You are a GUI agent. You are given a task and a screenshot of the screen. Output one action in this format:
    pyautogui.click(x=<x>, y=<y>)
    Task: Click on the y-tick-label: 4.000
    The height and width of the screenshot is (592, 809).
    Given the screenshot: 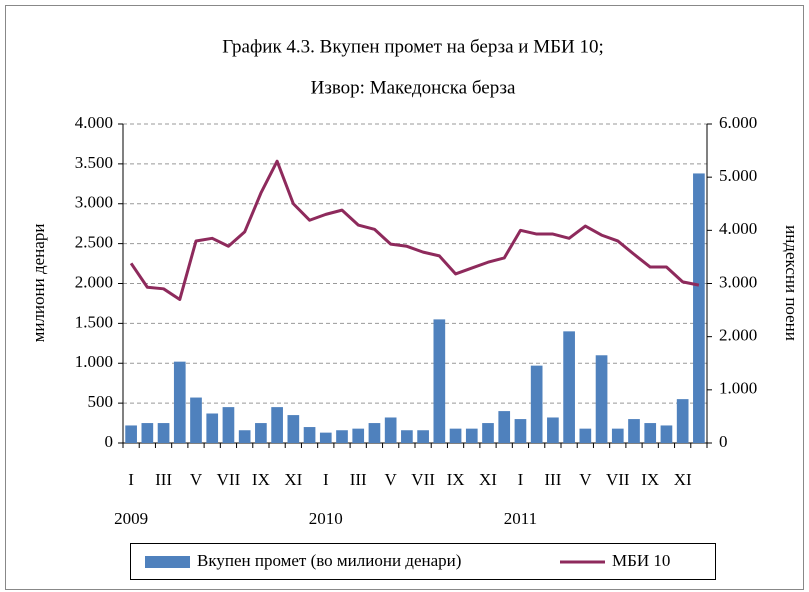 What is the action you would take?
    pyautogui.click(x=94, y=122)
    